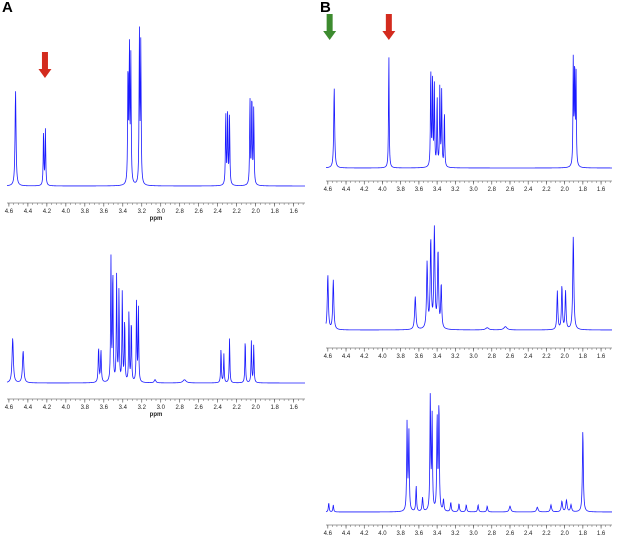 The width and height of the screenshot is (617, 539). I want to click on panel-label-a: A, so click(7, 8).